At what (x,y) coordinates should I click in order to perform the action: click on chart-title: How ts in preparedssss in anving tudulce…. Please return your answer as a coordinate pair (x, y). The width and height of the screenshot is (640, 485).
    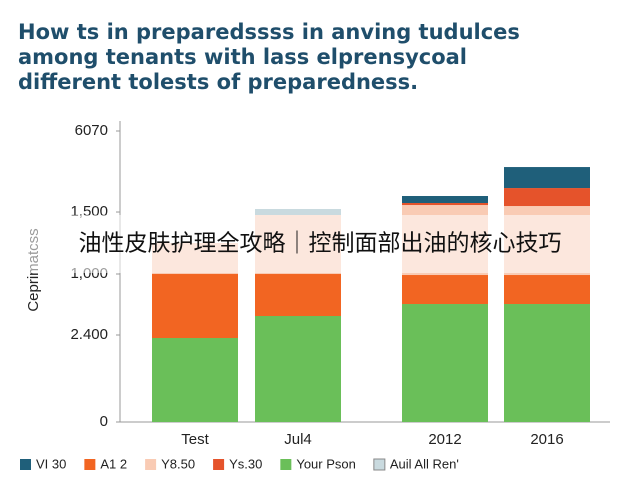
    Looking at the image, I should click on (269, 32).